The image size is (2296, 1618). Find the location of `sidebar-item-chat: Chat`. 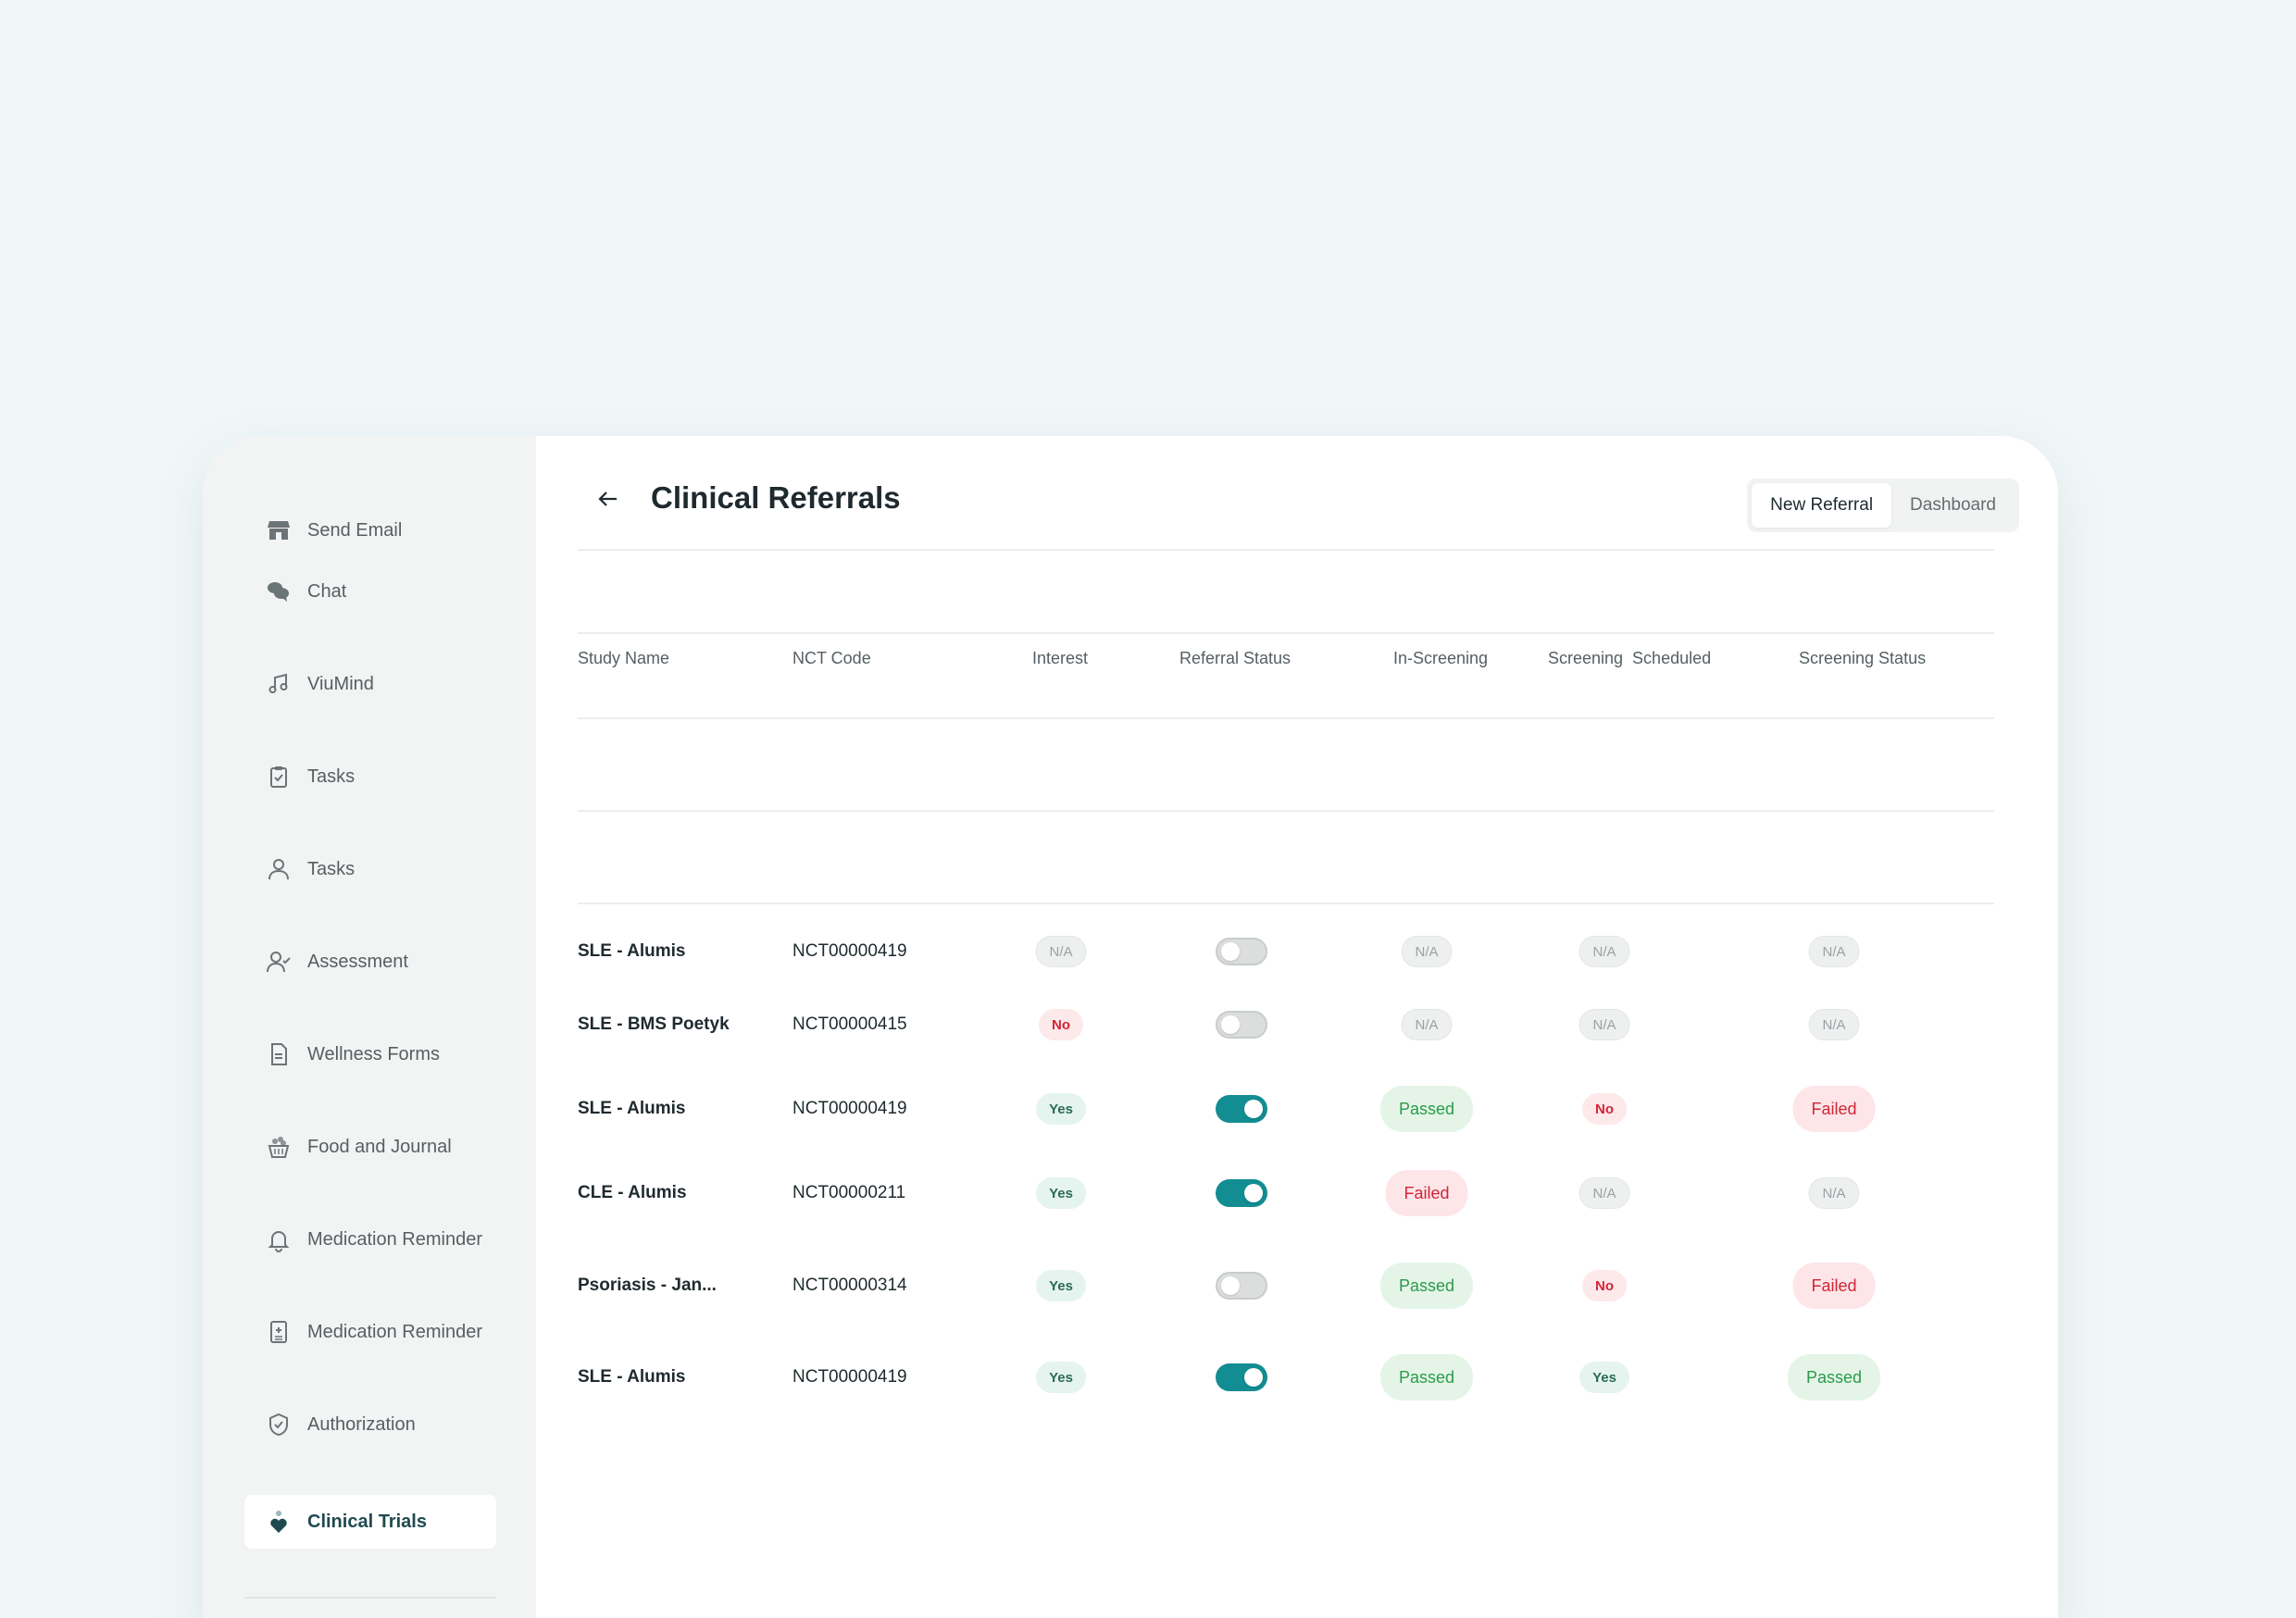

sidebar-item-chat: Chat is located at coordinates (370, 591).